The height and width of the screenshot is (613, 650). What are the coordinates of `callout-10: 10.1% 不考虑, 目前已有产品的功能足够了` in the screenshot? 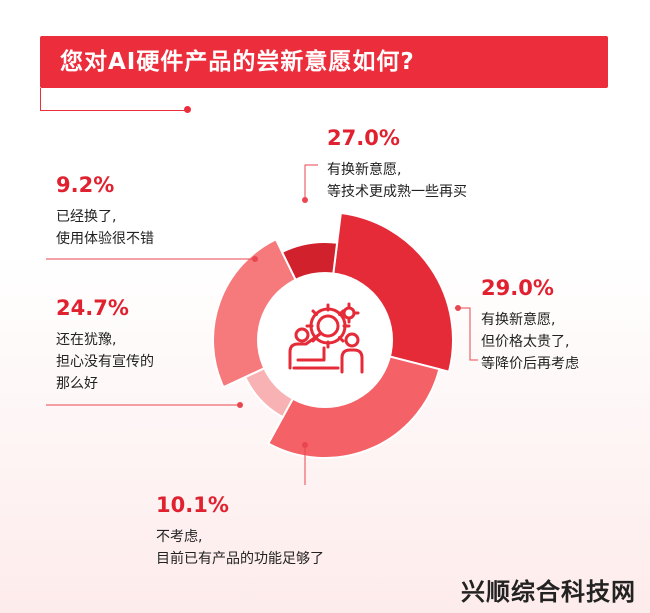 It's located at (240, 531).